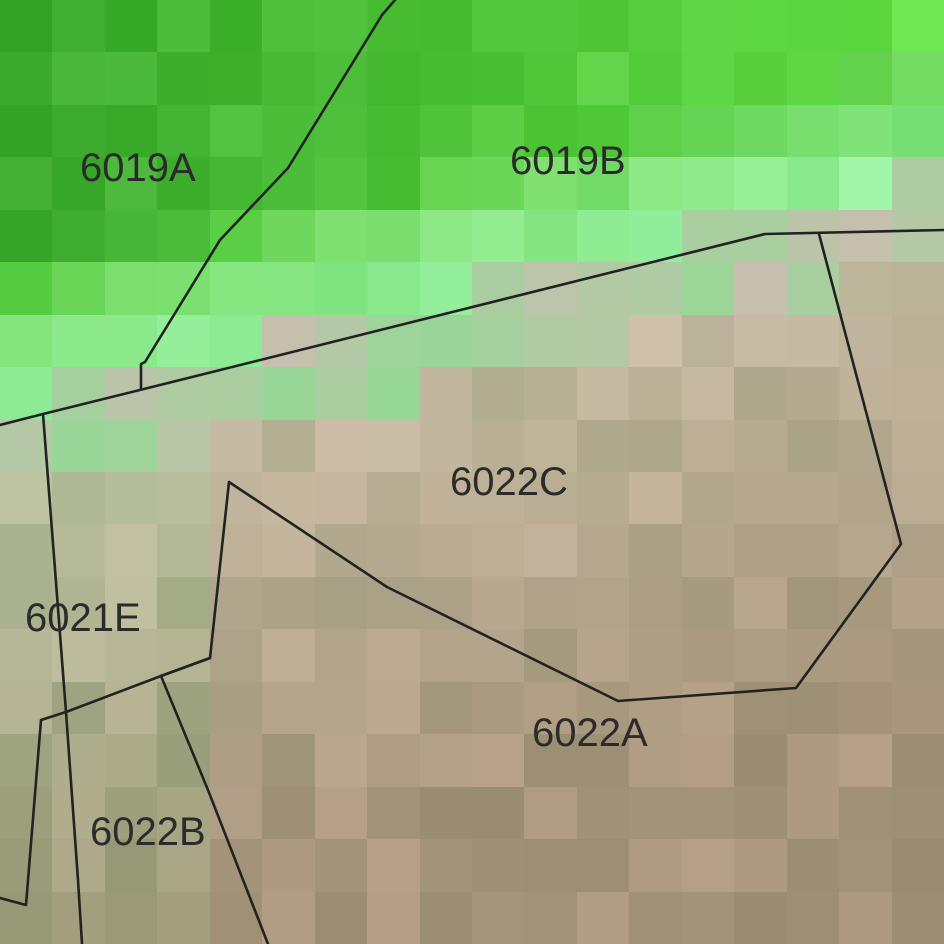 This screenshot has height=944, width=944. I want to click on parcel-label-6022a: 6022A, so click(590, 733).